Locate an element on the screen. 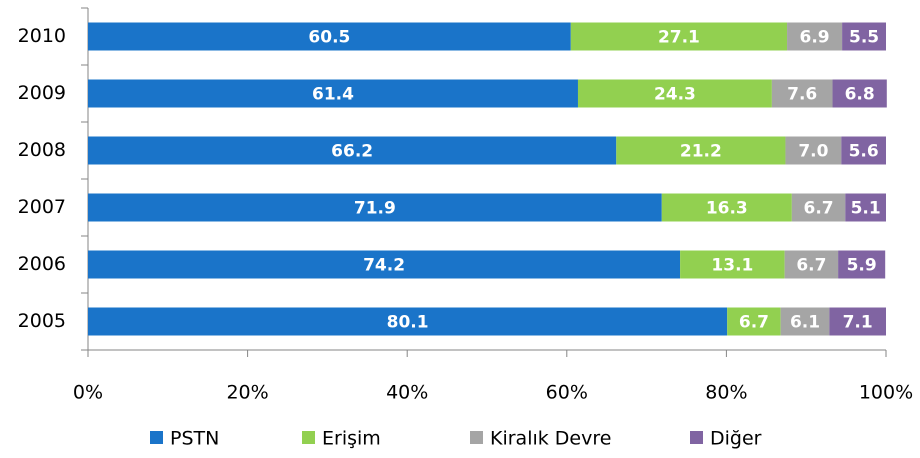 This screenshot has height=458, width=920. data-label: 66.2 is located at coordinates (352, 152).